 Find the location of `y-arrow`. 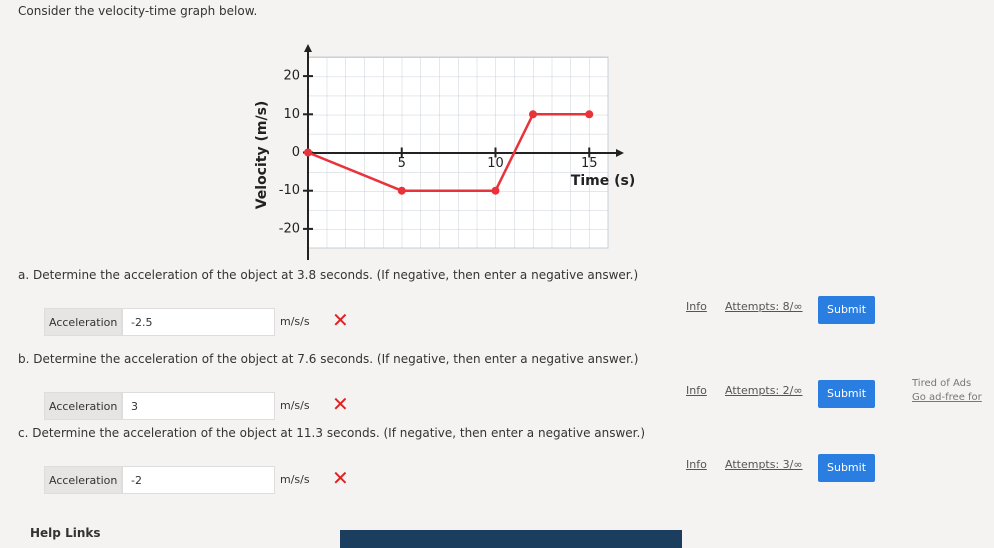

y-arrow is located at coordinates (308, 48).